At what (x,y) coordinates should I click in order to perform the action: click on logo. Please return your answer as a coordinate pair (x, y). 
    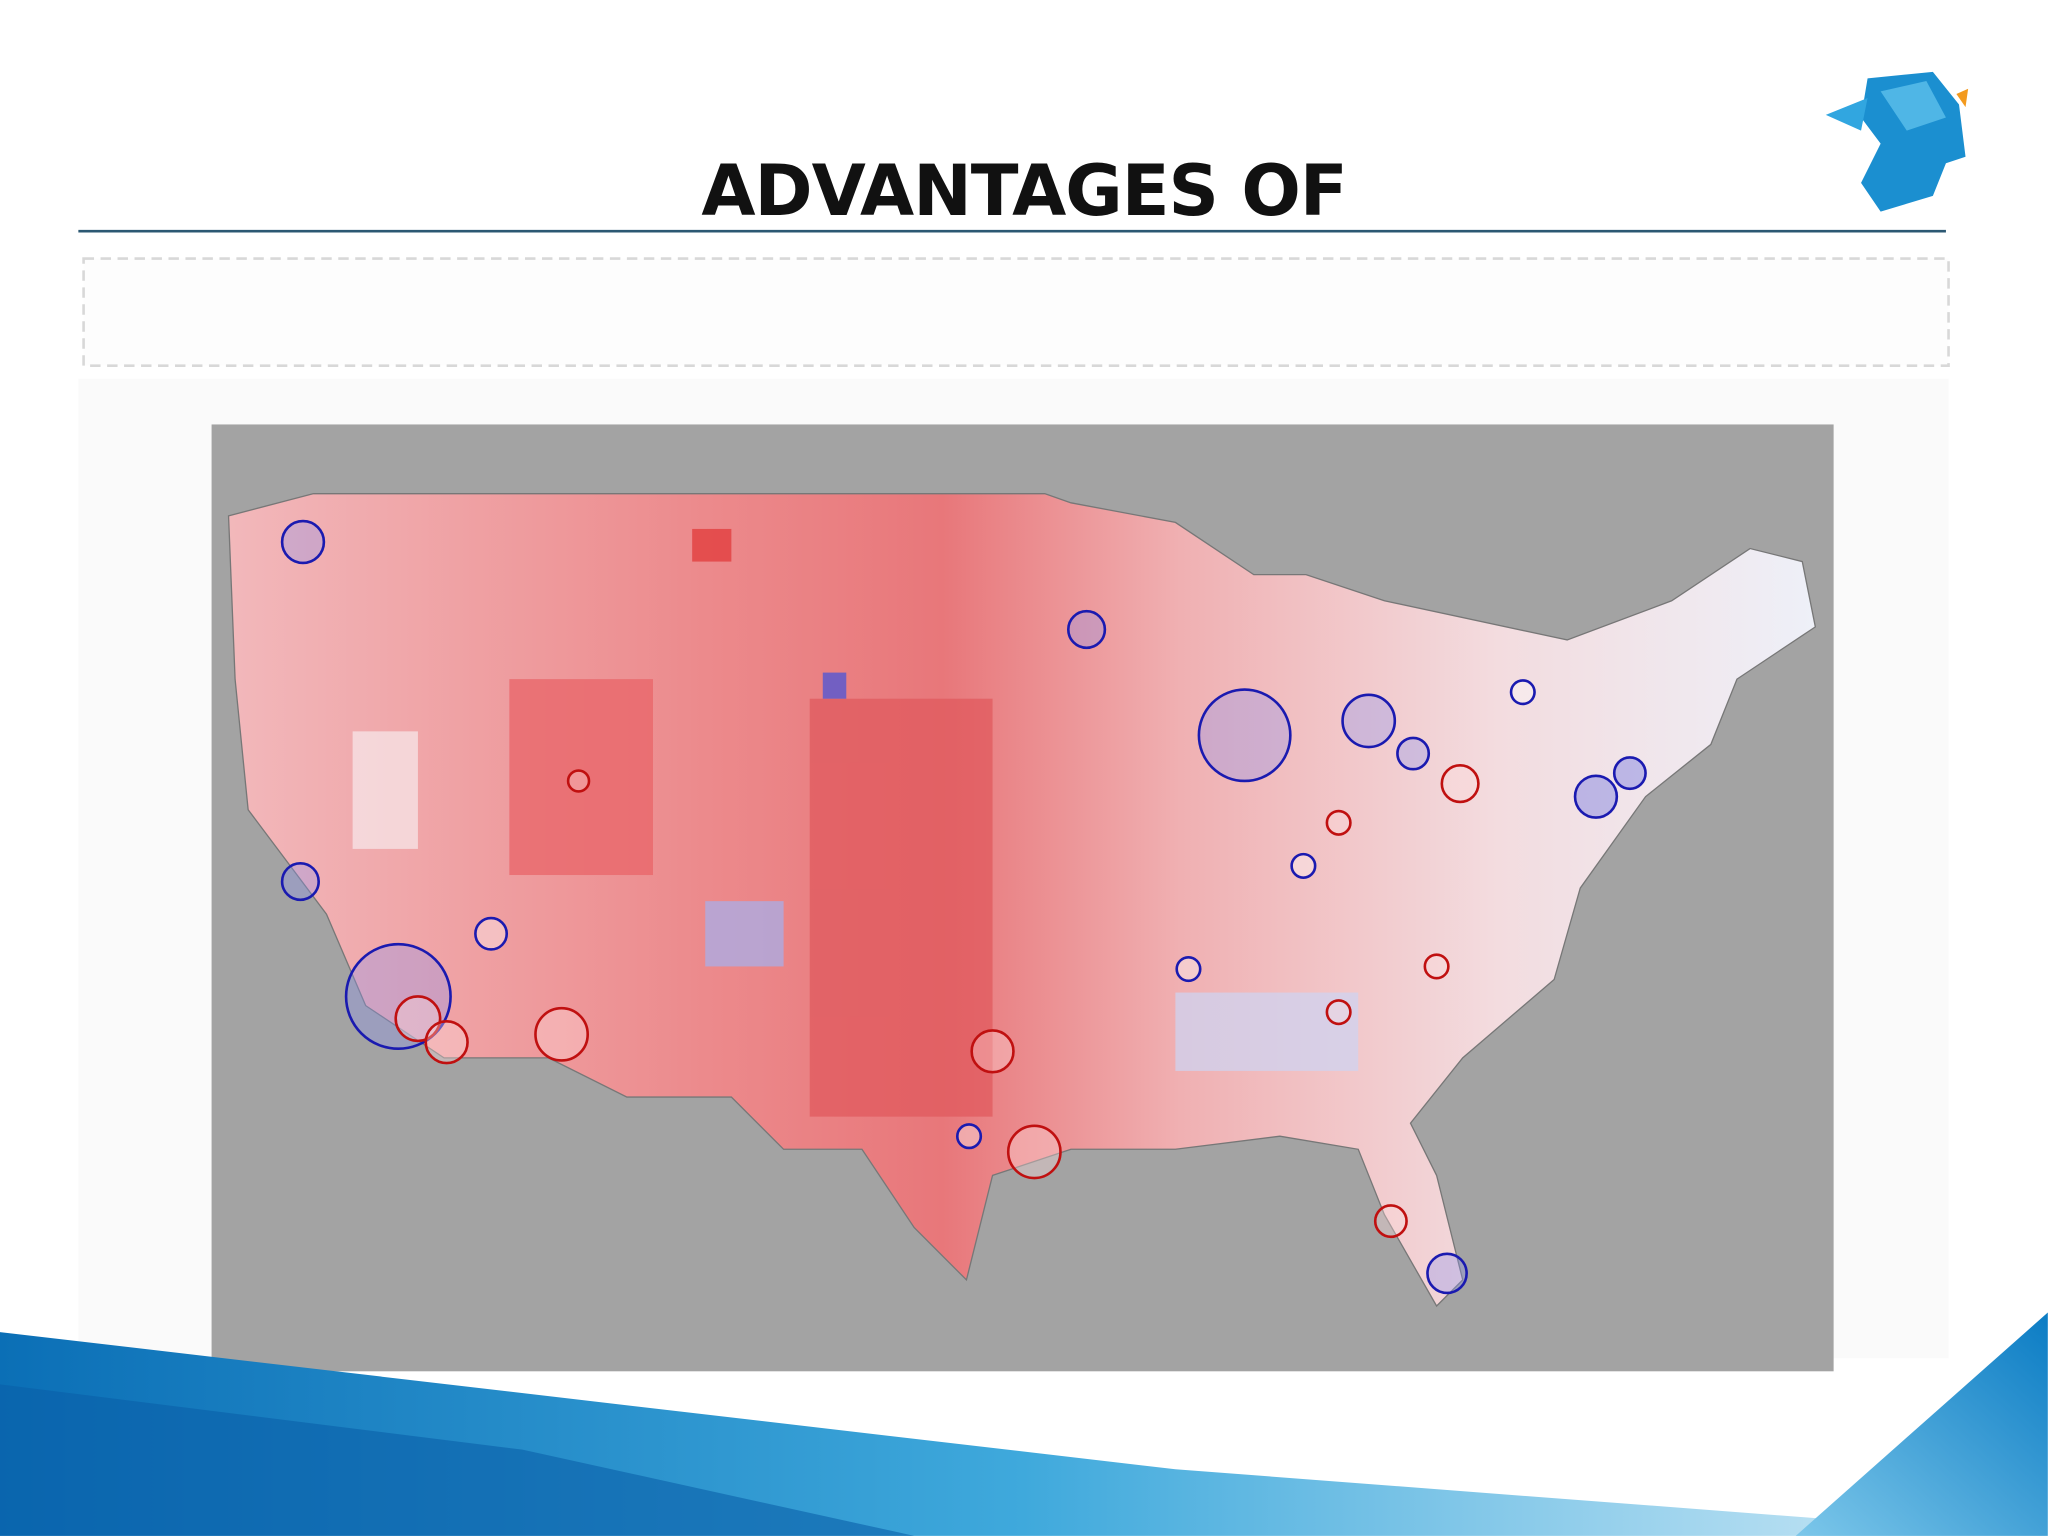
    Looking at the image, I should click on (1897, 141).